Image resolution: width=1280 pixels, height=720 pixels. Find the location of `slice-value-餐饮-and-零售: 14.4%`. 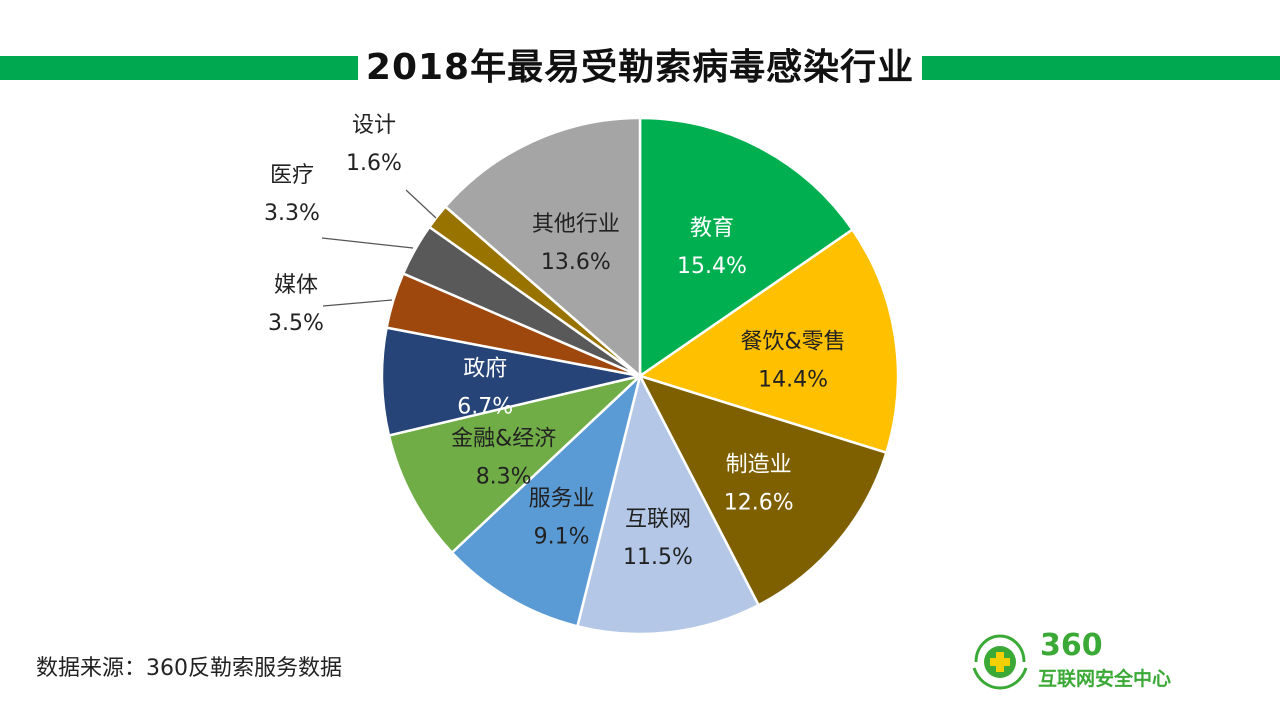

slice-value-餐饮-and-零售: 14.4% is located at coordinates (793, 380).